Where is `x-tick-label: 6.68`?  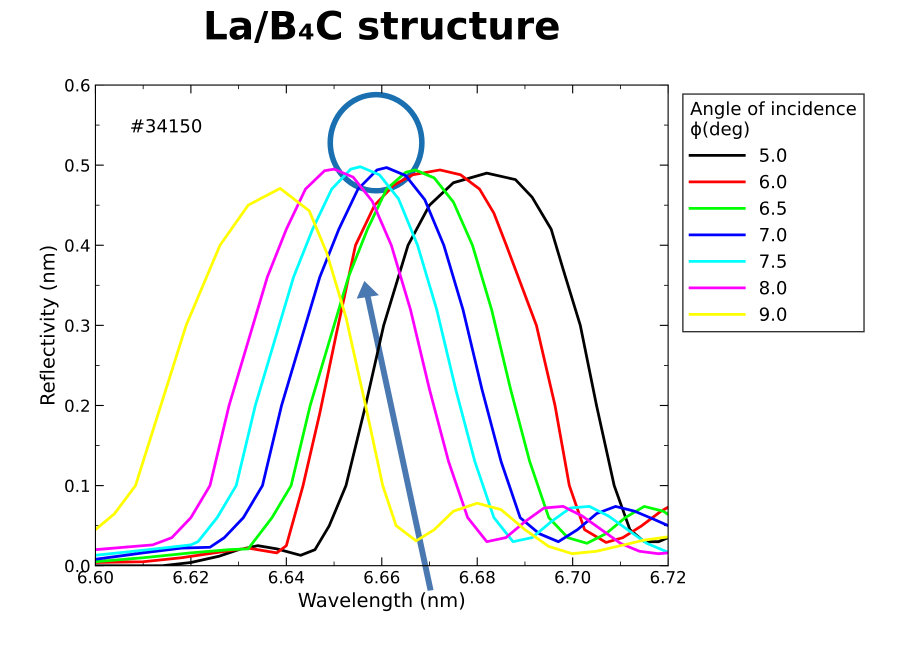 x-tick-label: 6.68 is located at coordinates (477, 577).